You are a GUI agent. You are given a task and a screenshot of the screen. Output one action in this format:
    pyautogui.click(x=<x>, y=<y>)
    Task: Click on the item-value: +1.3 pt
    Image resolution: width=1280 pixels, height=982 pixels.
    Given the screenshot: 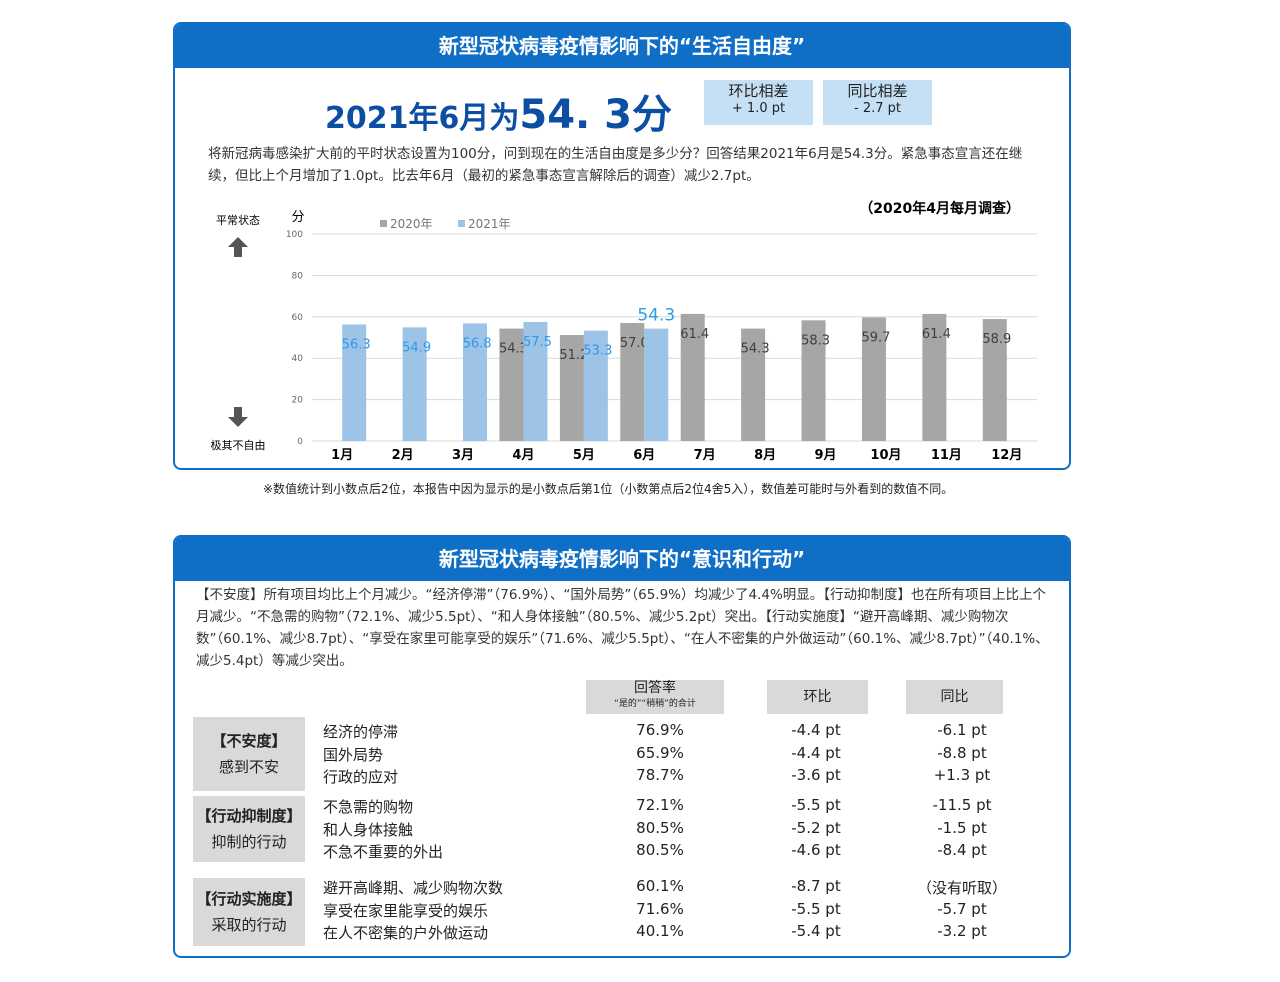 What is the action you would take?
    pyautogui.click(x=962, y=775)
    